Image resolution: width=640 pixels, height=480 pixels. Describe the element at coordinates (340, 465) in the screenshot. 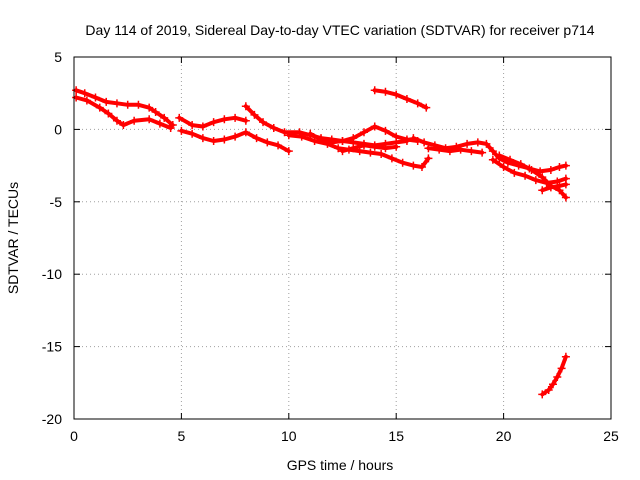

I see `x-axis-label: GPS time / hours` at that location.